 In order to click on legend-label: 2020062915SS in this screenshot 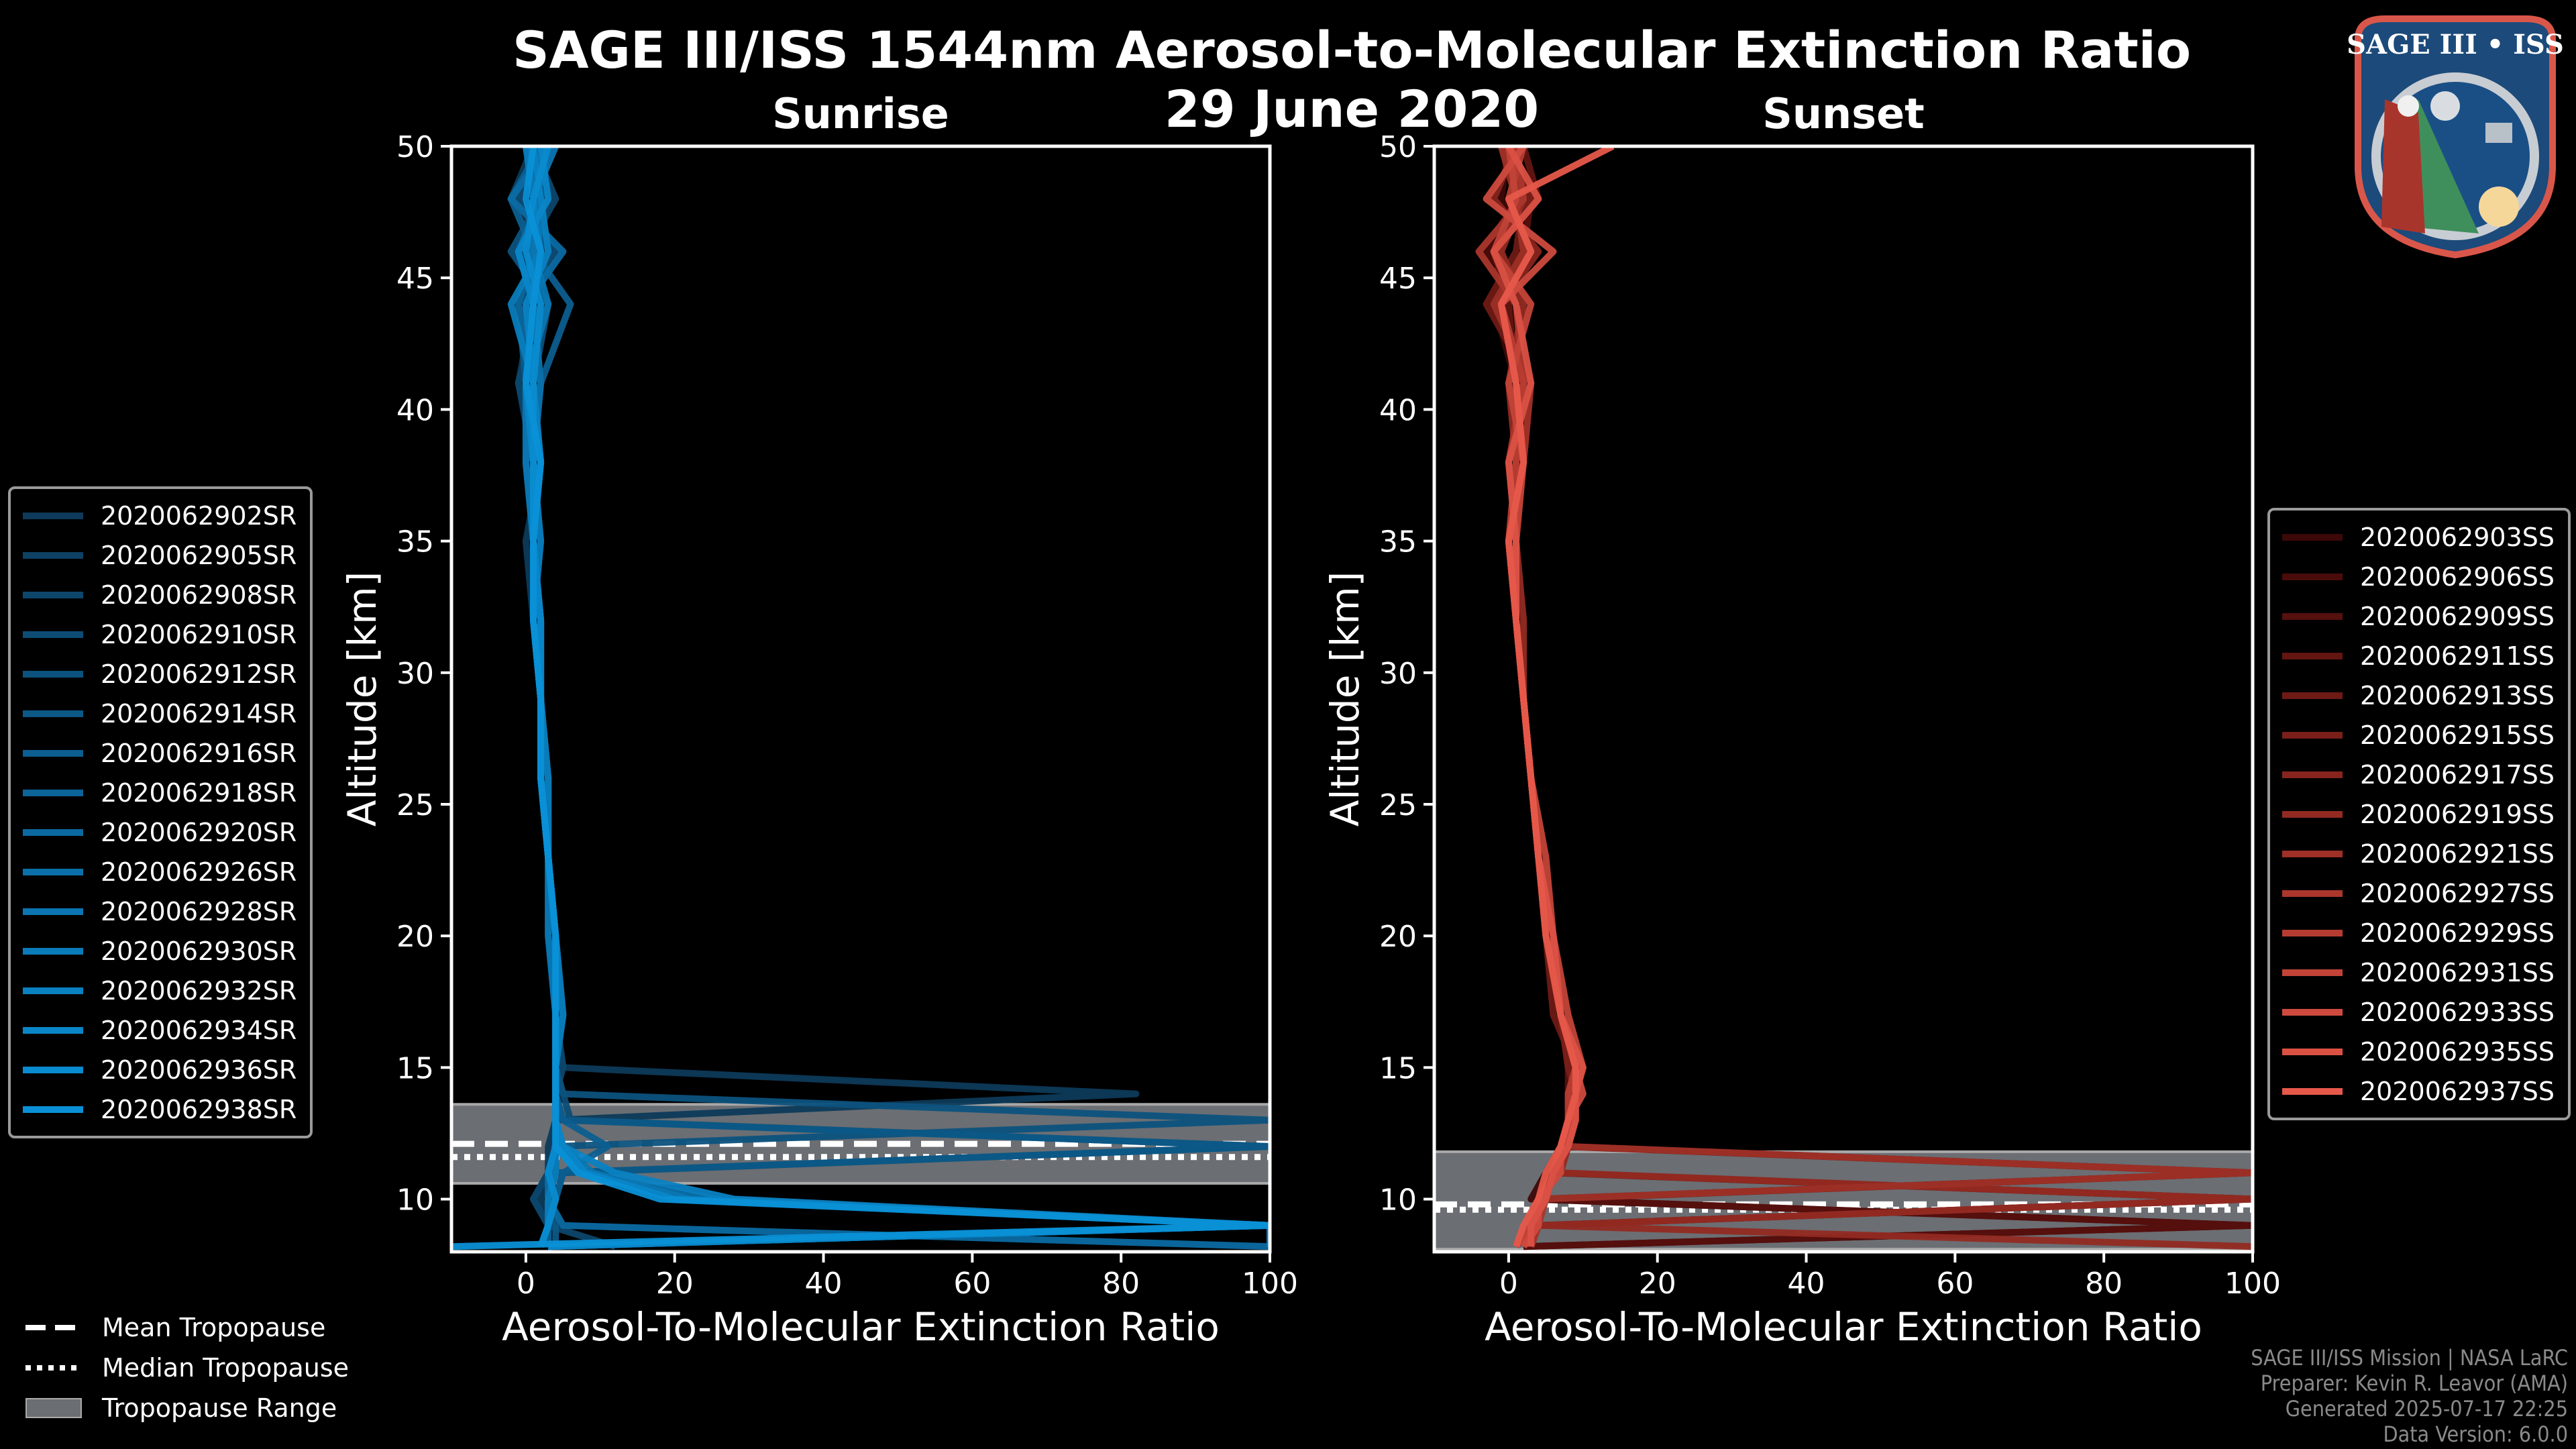, I will do `click(2457, 735)`.